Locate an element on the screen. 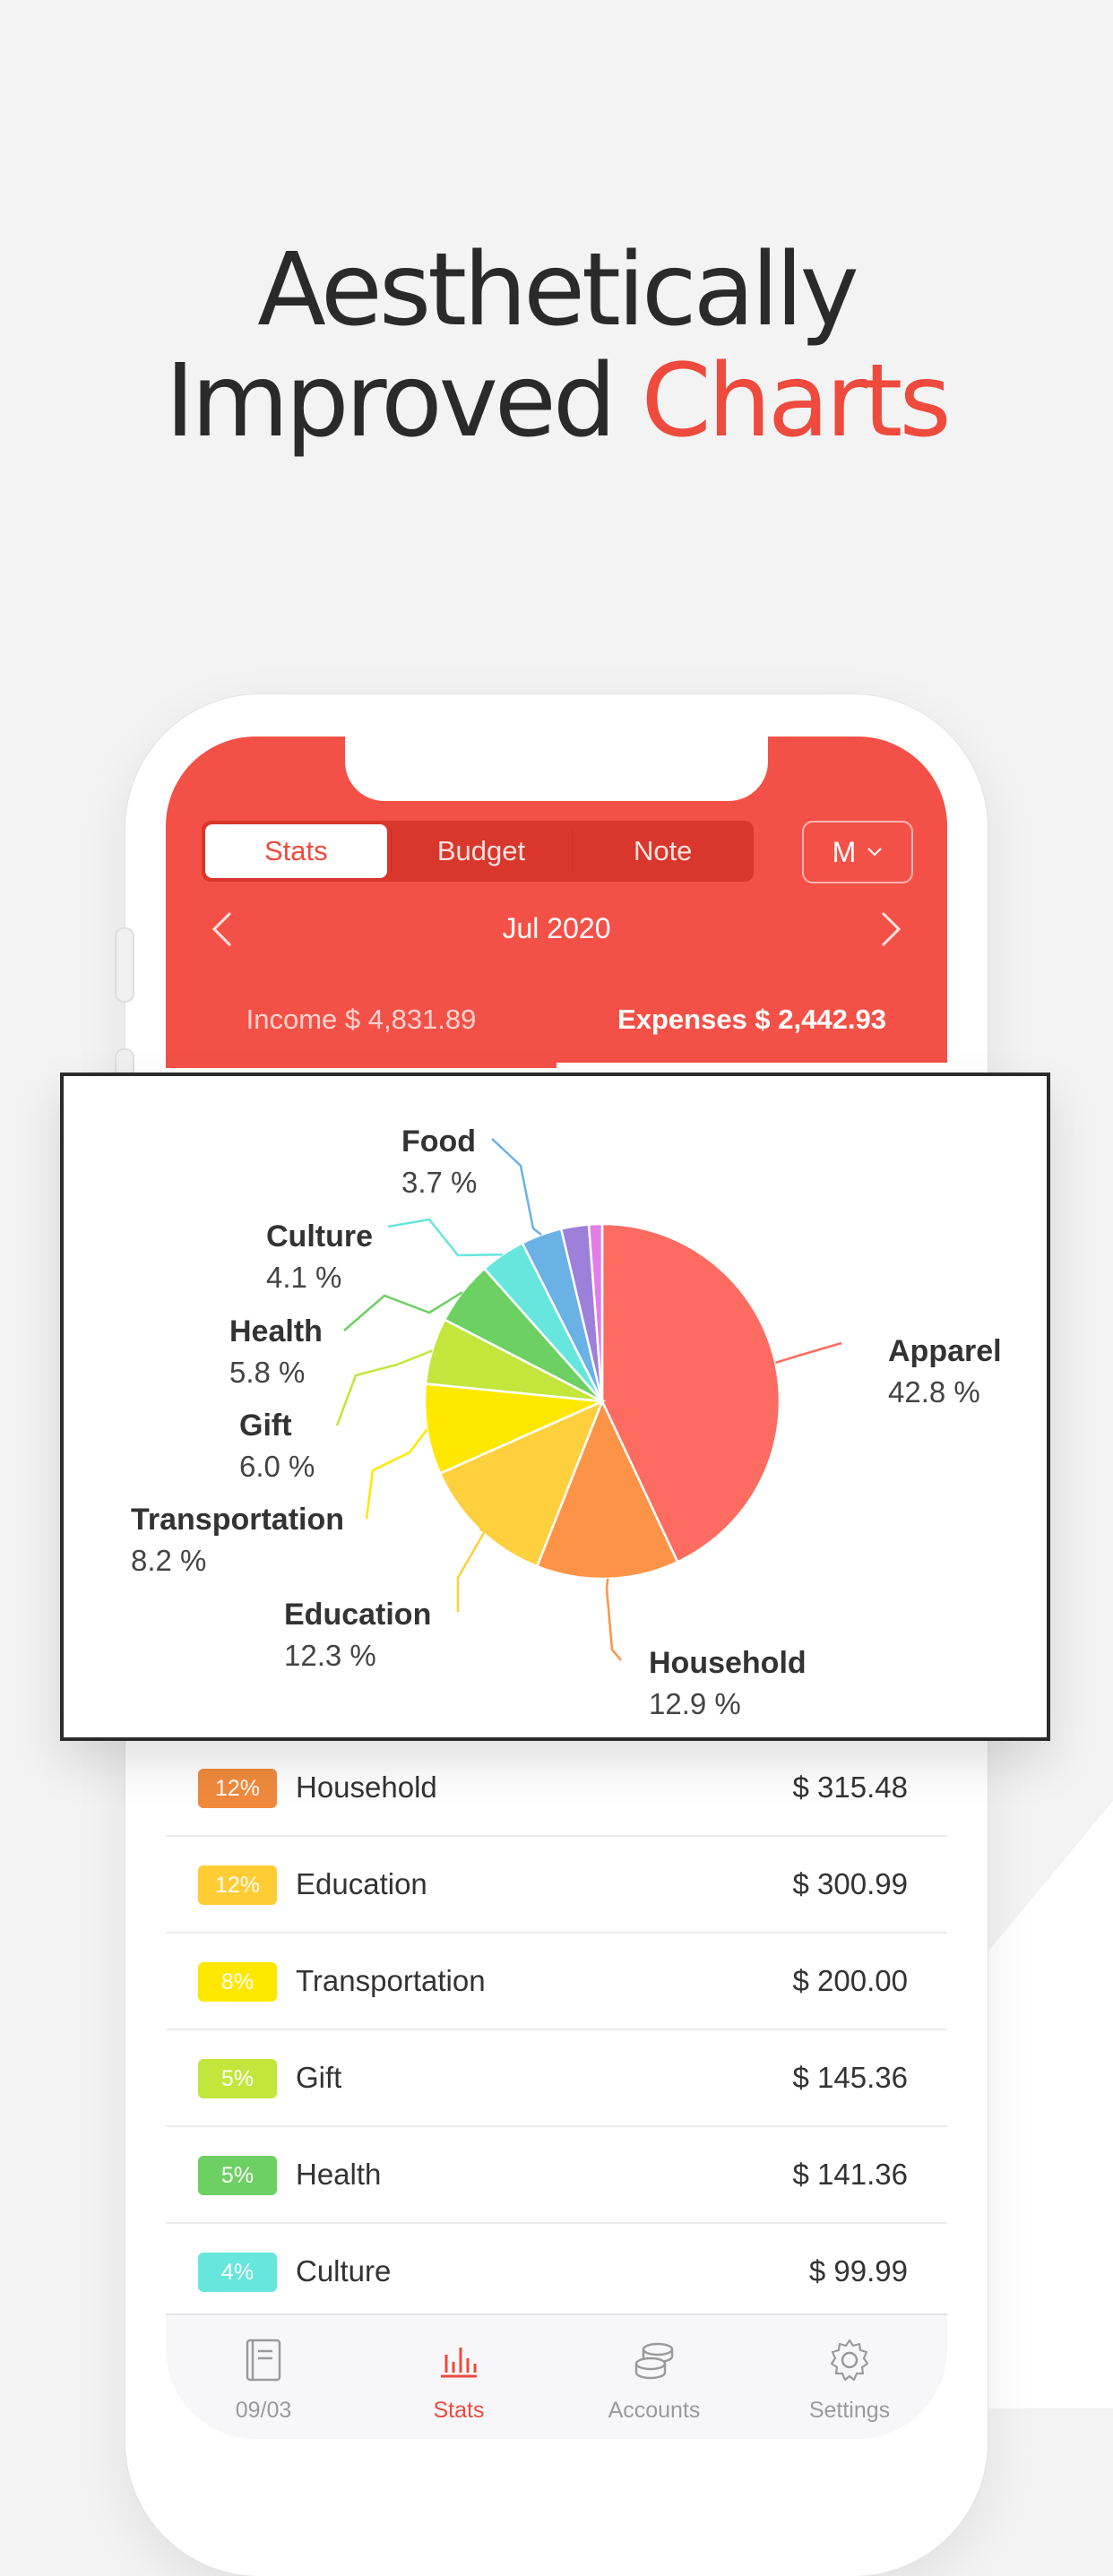 This screenshot has height=2576, width=1113. slice-label-health: Health is located at coordinates (276, 1331).